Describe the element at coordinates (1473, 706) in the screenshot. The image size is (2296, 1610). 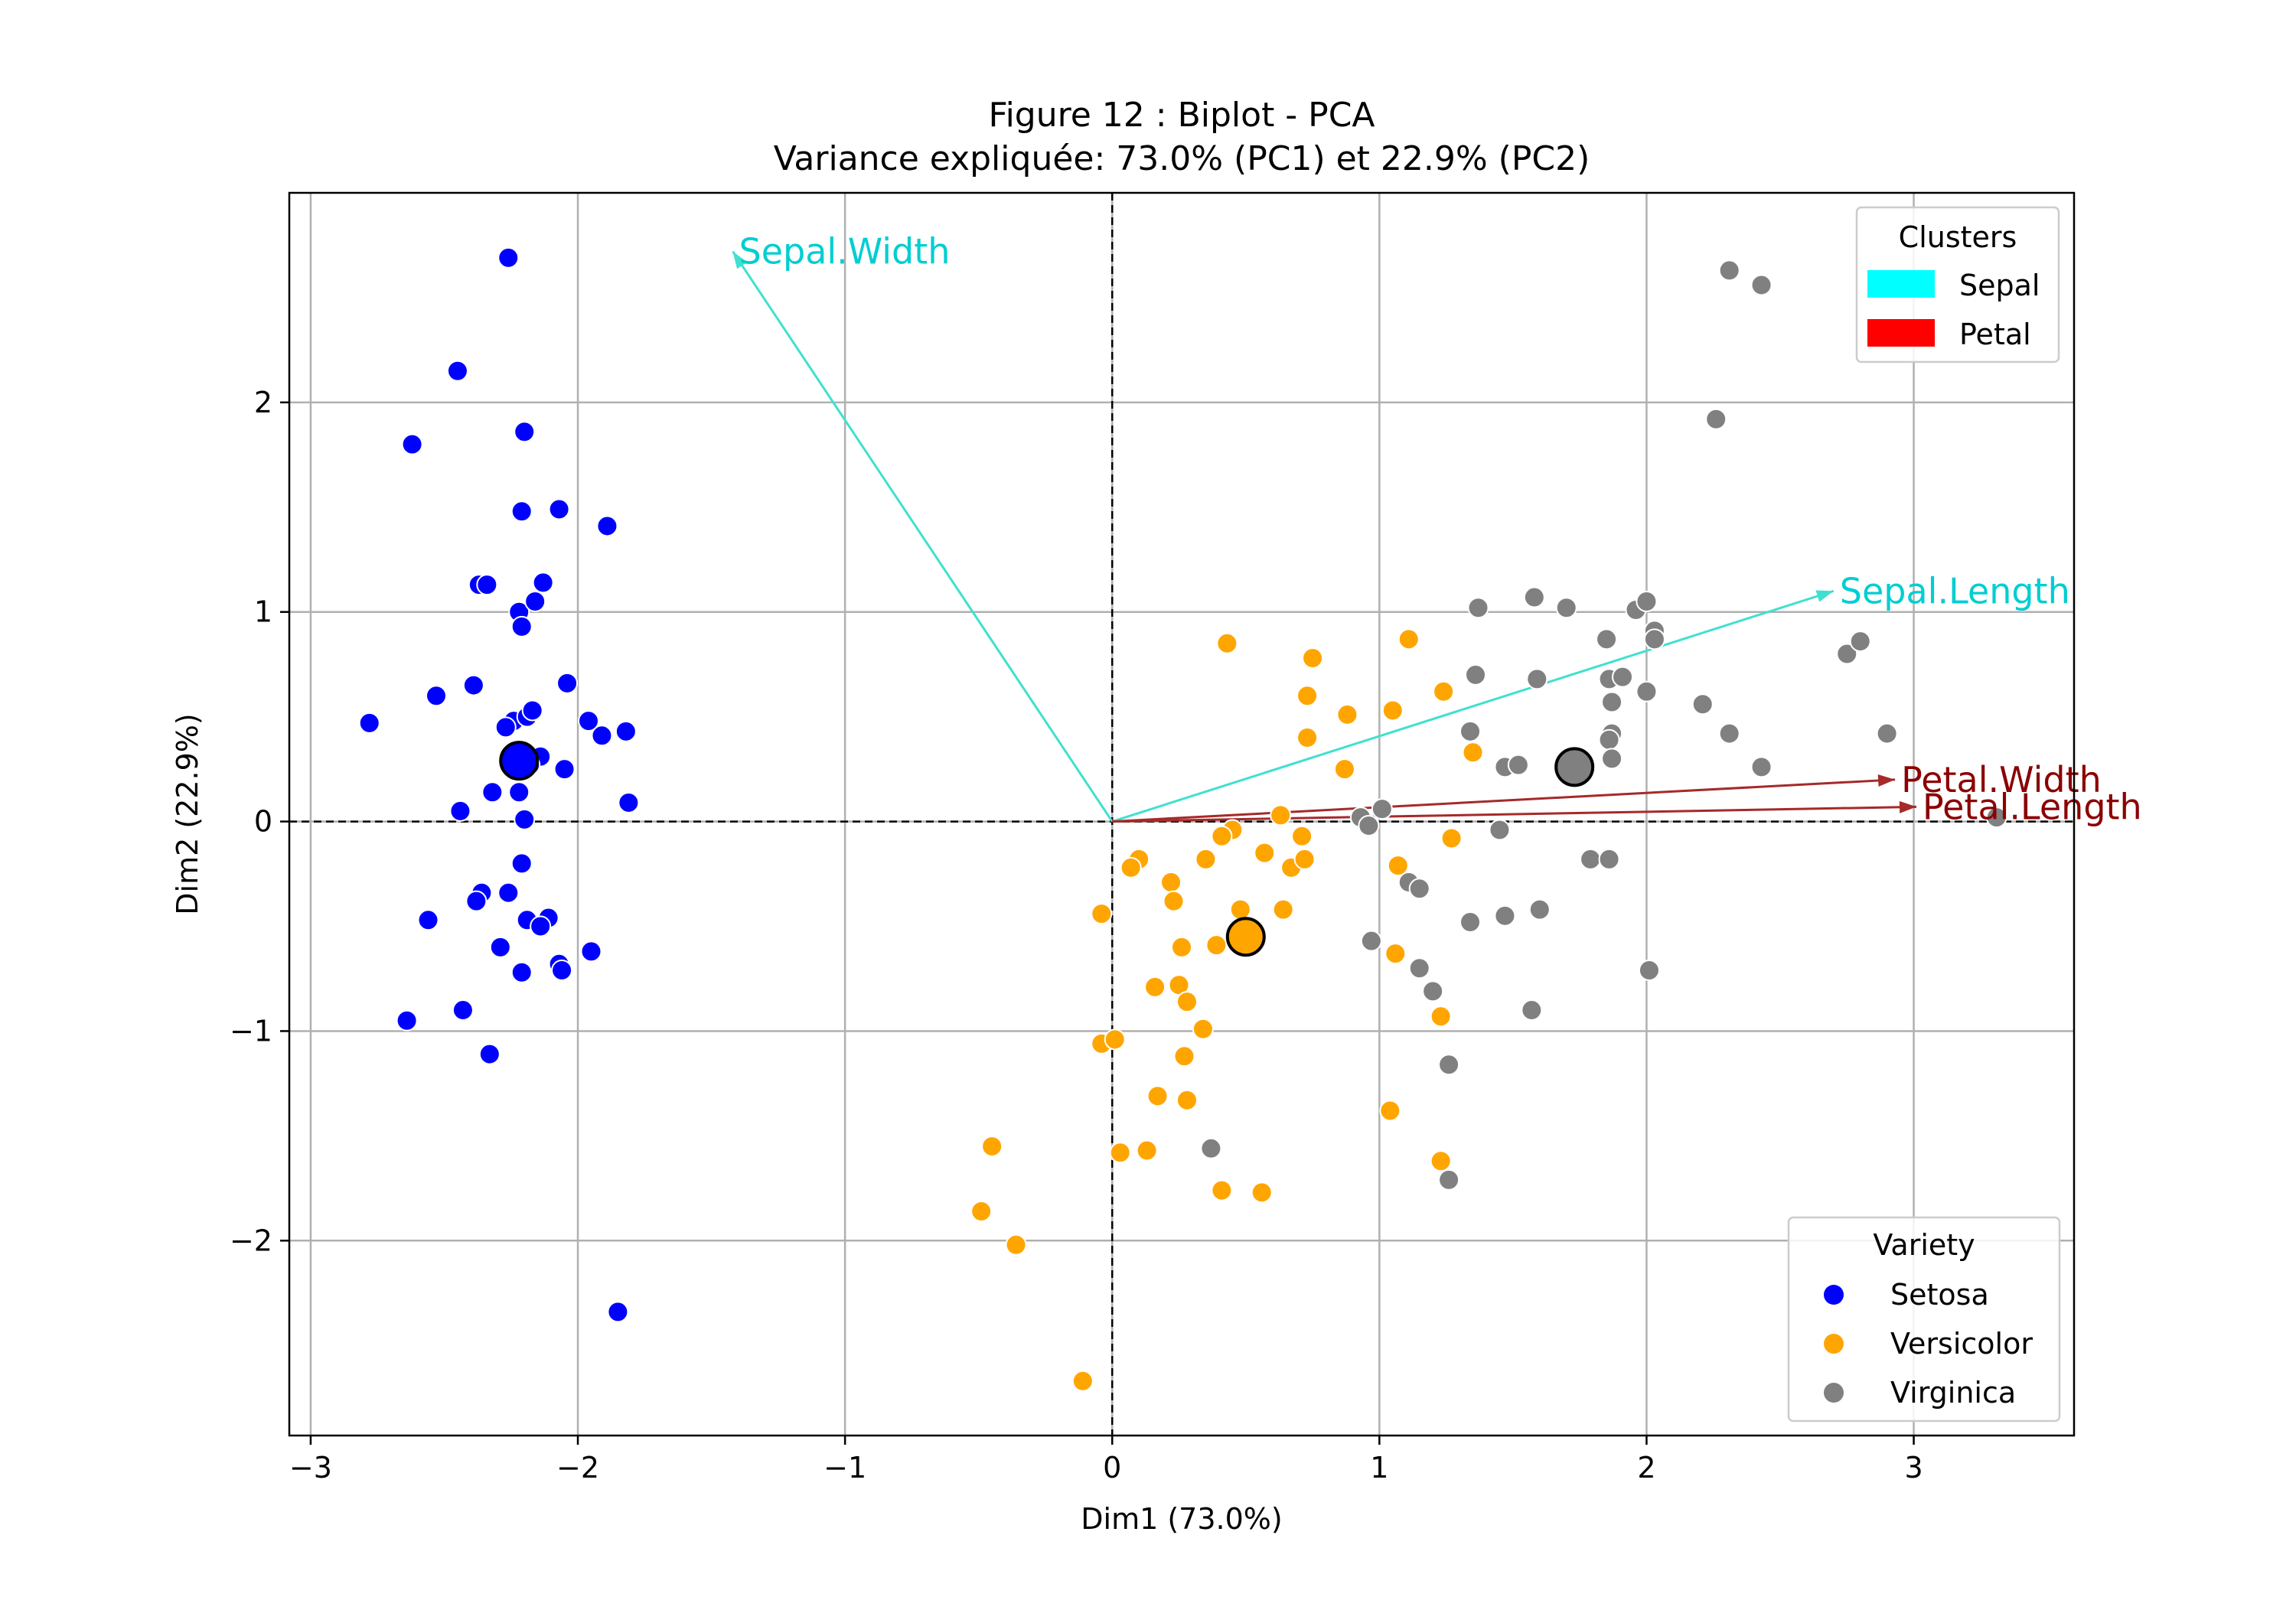
I see `loading-arrow-sepal-length` at that location.